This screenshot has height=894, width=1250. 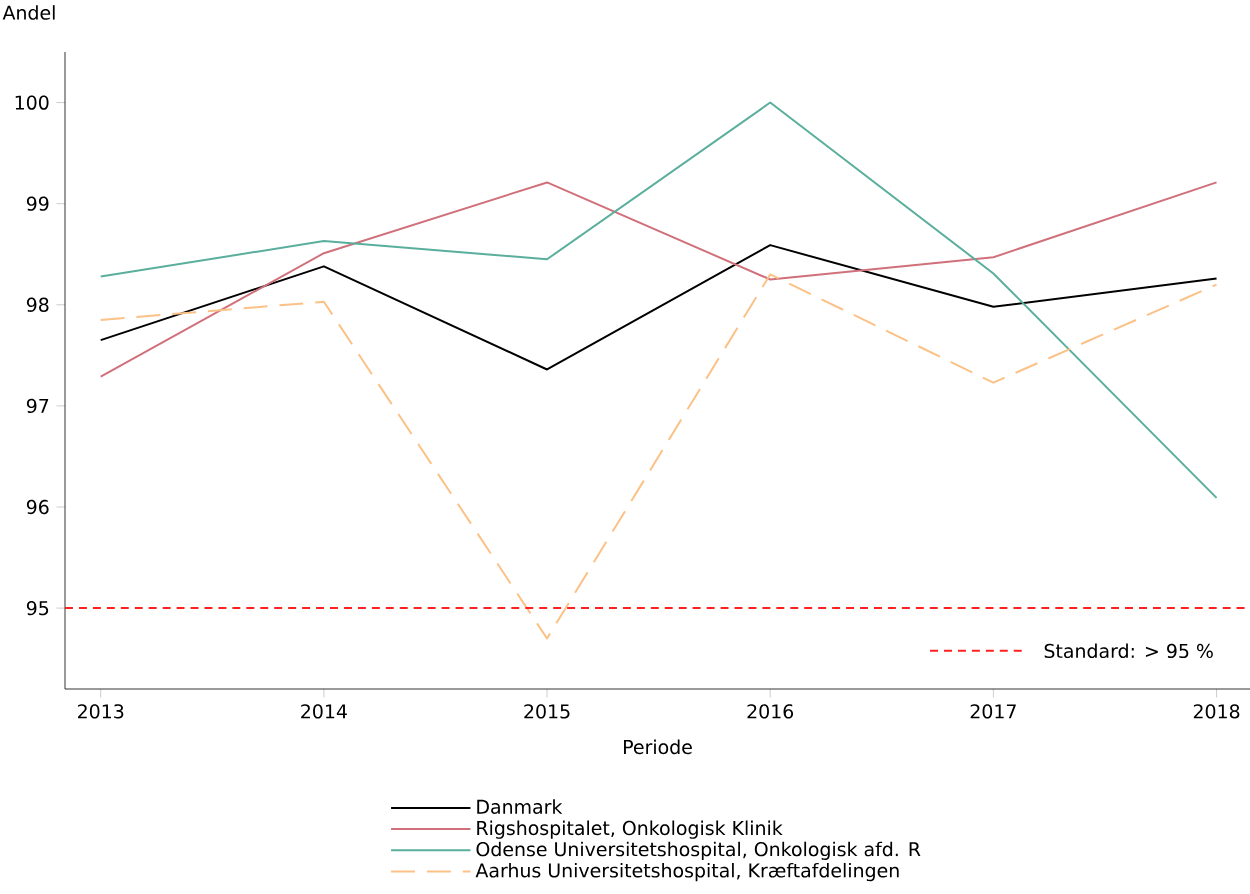 What do you see at coordinates (37, 203) in the screenshot?
I see `y-tick-label: 99` at bounding box center [37, 203].